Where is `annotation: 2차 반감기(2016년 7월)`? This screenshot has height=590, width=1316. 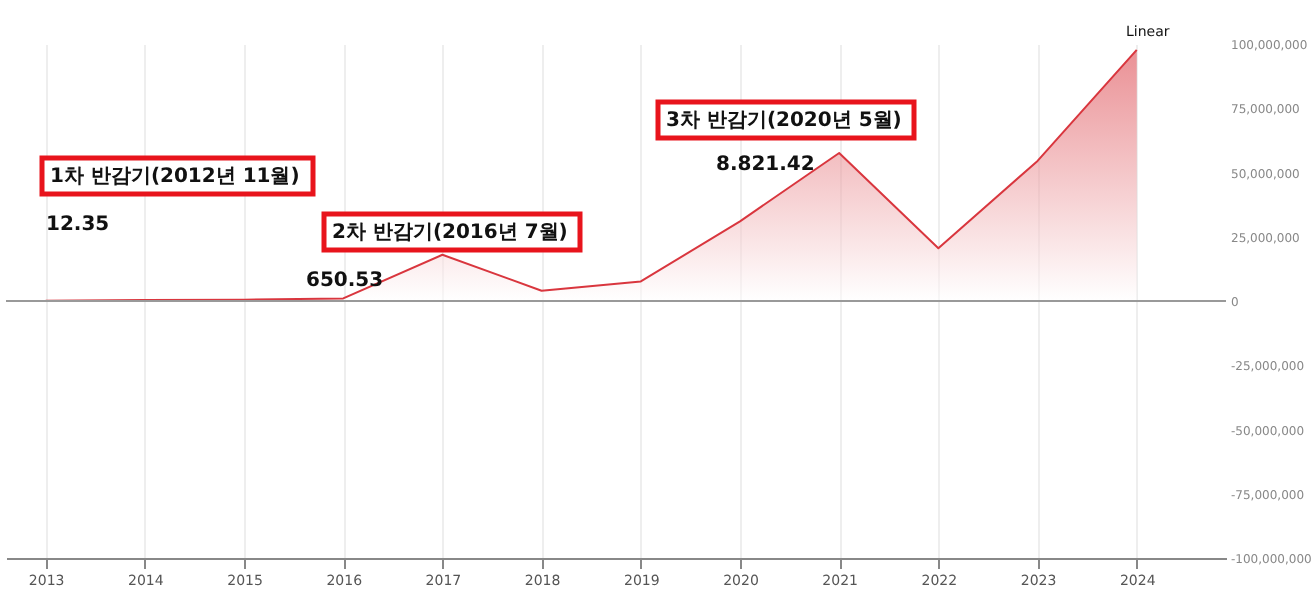 annotation: 2차 반감기(2016년 7월) is located at coordinates (450, 233).